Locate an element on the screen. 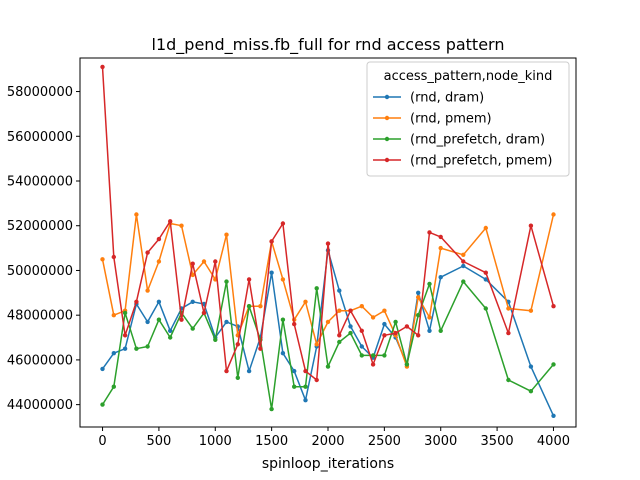  x-tick-label: 1000 is located at coordinates (215, 441).